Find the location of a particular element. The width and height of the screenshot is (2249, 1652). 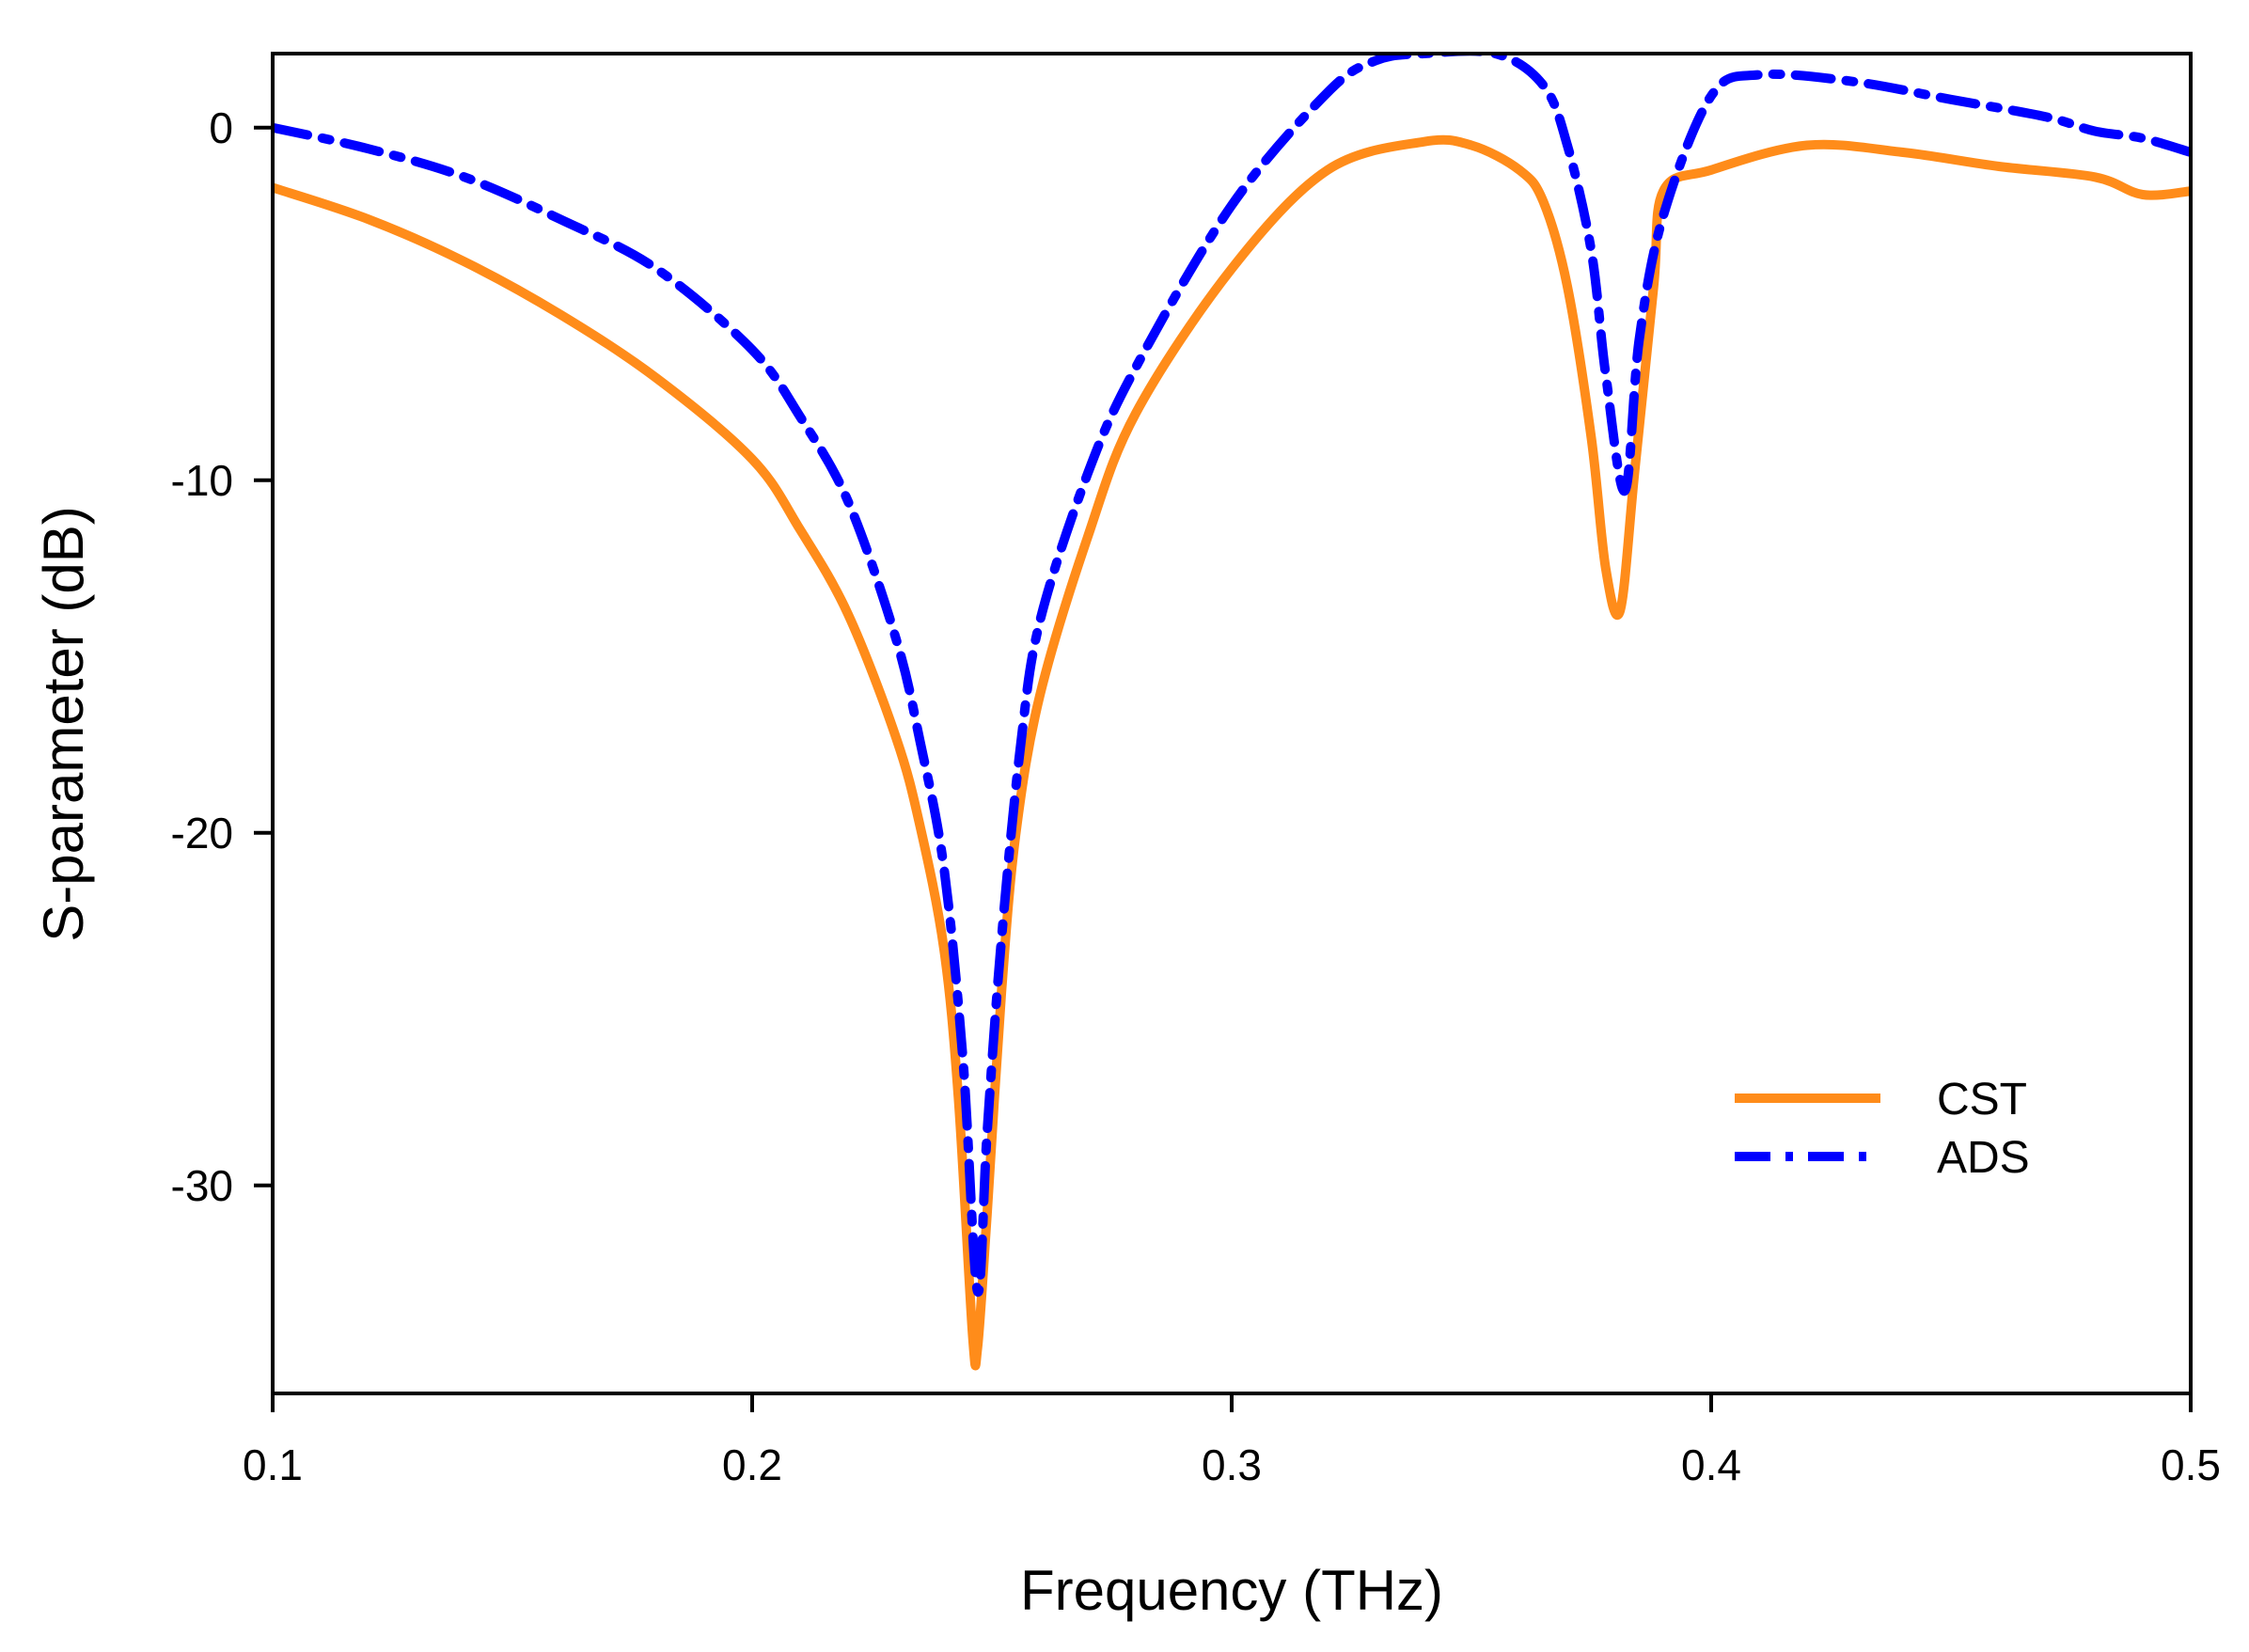

y-tick-label: -20 is located at coordinates (202, 833).